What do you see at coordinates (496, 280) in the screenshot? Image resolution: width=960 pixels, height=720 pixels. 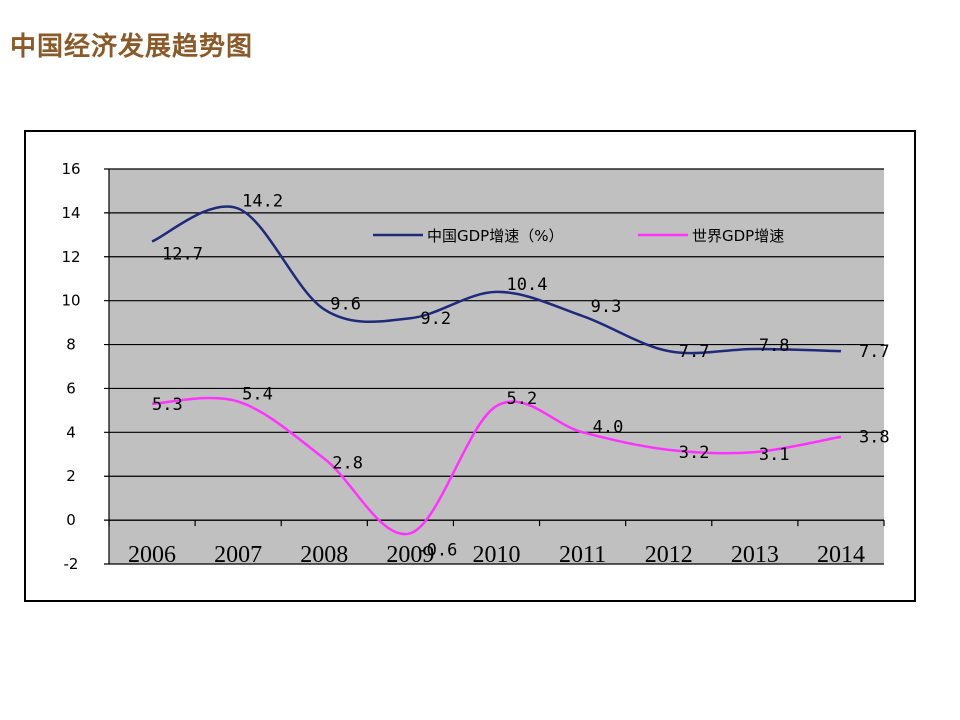 I see `china-gdp-line` at bounding box center [496, 280].